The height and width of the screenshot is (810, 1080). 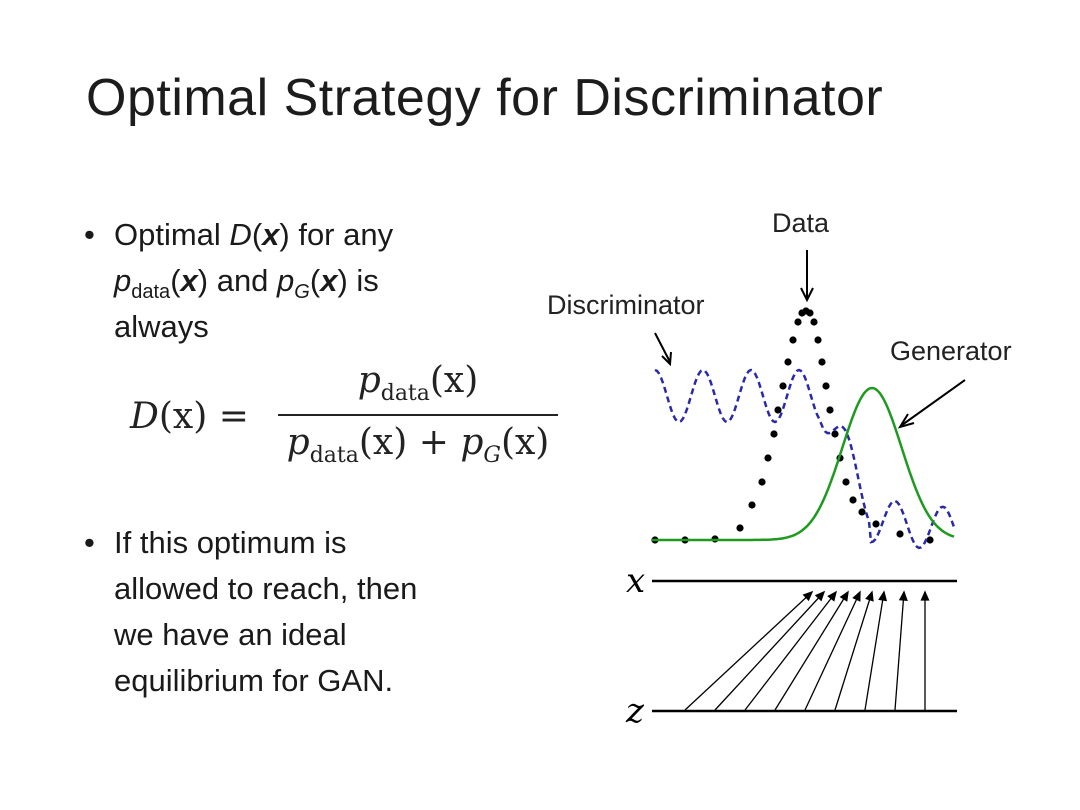 What do you see at coordinates (358, 280) in the screenshot?
I see `text-fragment: ) is` at bounding box center [358, 280].